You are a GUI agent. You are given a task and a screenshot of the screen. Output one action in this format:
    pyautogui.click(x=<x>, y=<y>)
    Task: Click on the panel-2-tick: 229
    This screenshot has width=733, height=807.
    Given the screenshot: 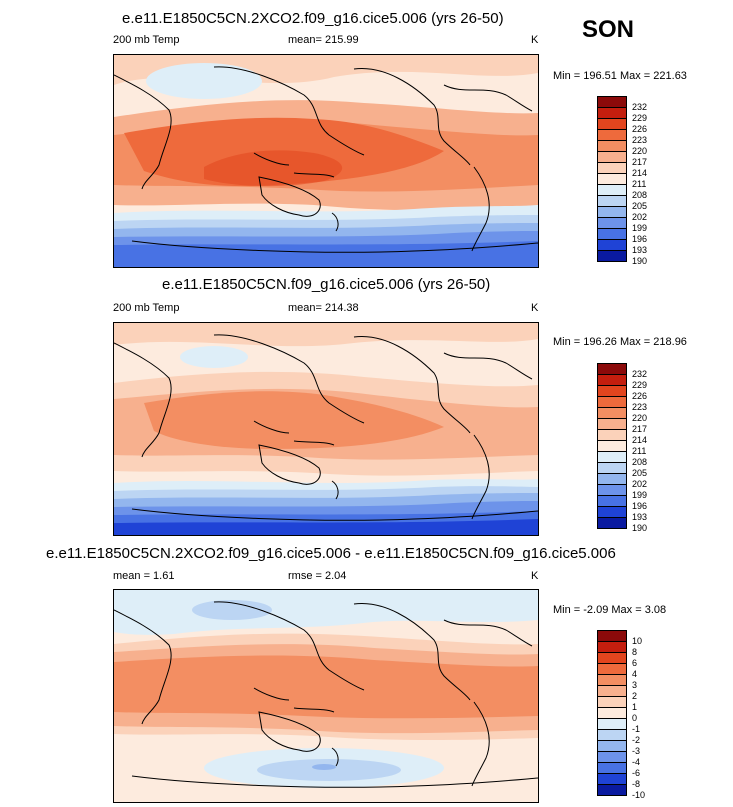 What is the action you would take?
    pyautogui.click(x=640, y=385)
    